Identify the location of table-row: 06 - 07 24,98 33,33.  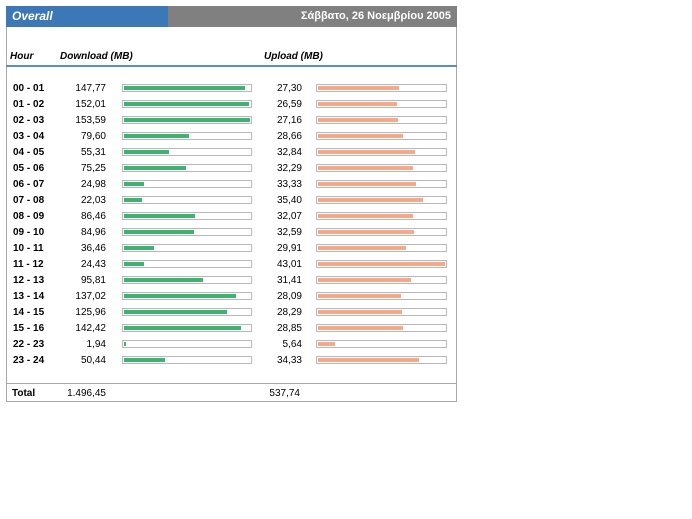
(231, 185).